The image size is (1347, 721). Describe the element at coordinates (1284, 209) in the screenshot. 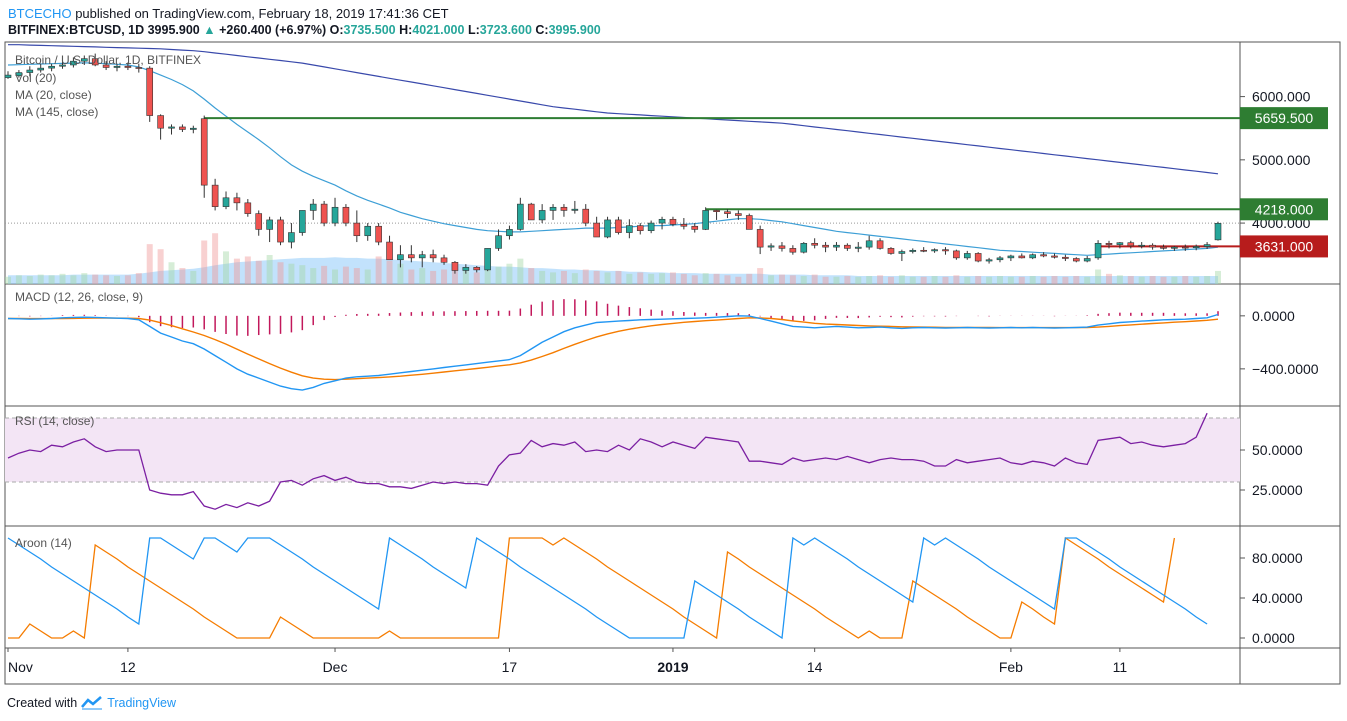

I see `price-level-tag: 4218.000` at that location.